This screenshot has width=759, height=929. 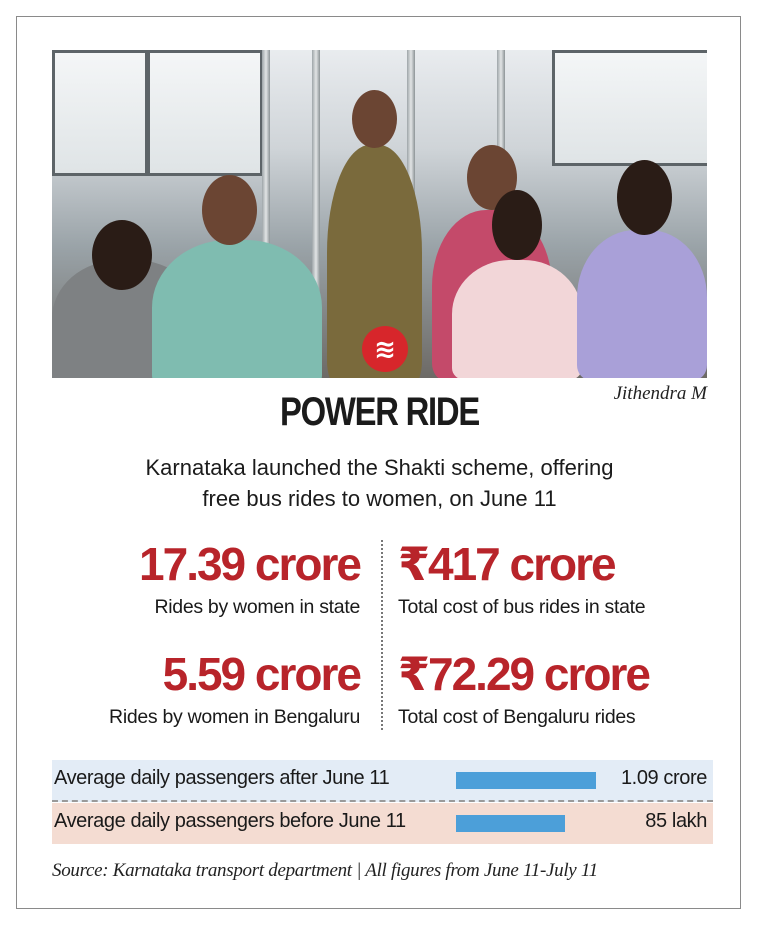 What do you see at coordinates (262, 674) in the screenshot?
I see `stat-value: 5.59 crore` at bounding box center [262, 674].